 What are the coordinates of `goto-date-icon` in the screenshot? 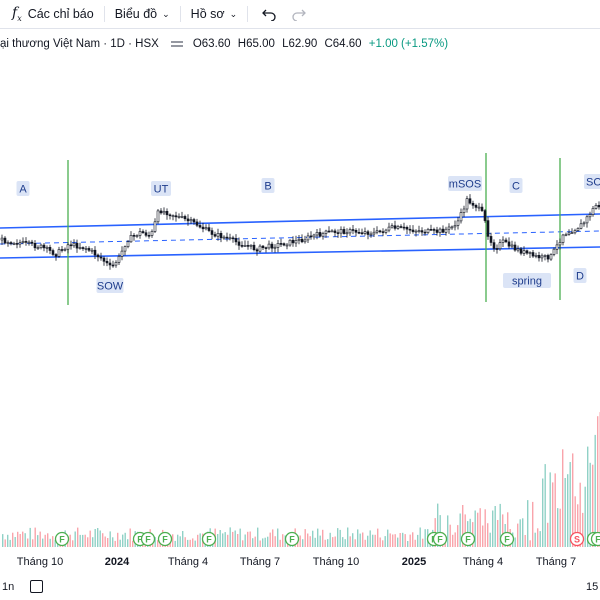 It's located at (36, 586).